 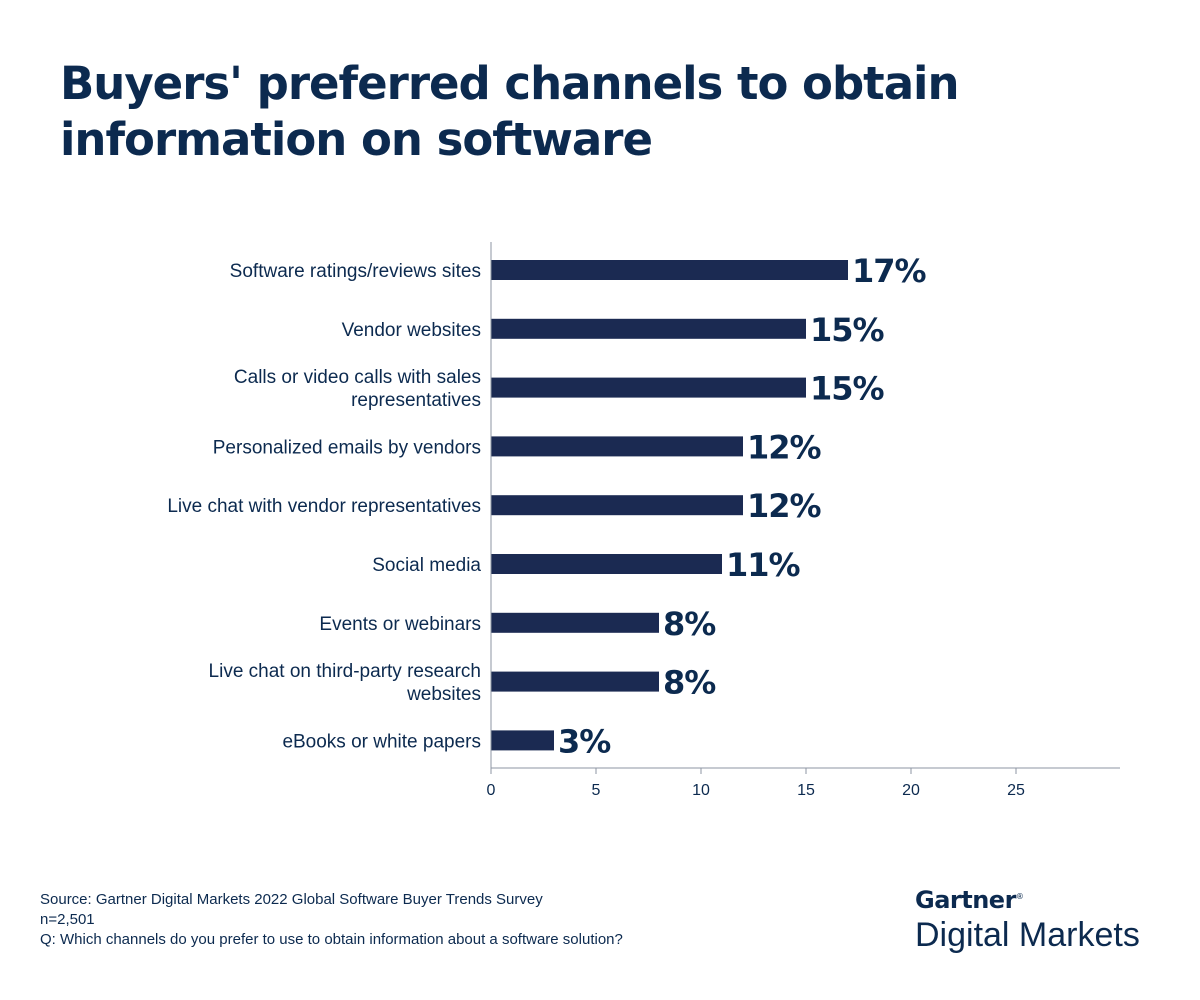 I want to click on category-label: Live chat with vendor representatives, so click(x=324, y=506).